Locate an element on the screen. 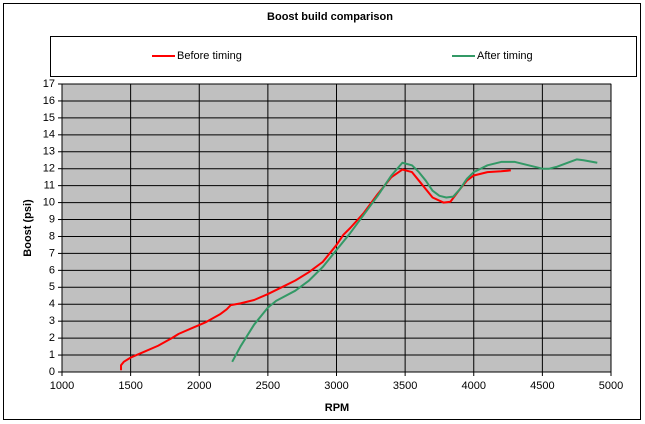 This screenshot has width=645, height=424. y-tick-label: 17 is located at coordinates (49, 84).